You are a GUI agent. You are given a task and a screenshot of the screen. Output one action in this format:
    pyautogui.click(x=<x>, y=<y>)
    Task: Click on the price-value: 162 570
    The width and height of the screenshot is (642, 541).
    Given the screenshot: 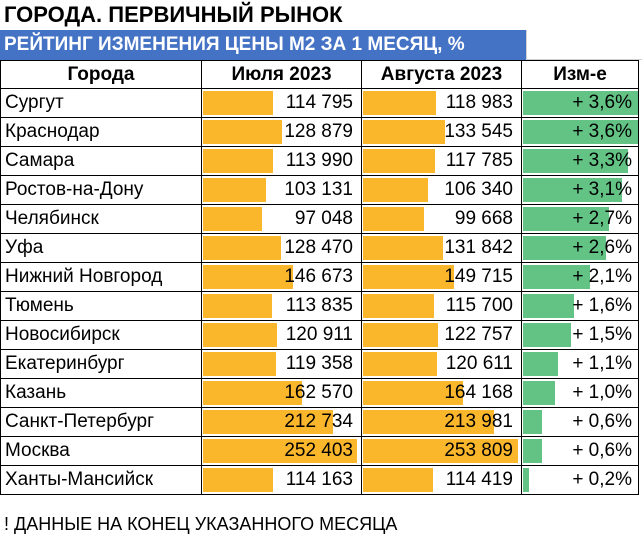 What is the action you would take?
    pyautogui.click(x=318, y=392)
    